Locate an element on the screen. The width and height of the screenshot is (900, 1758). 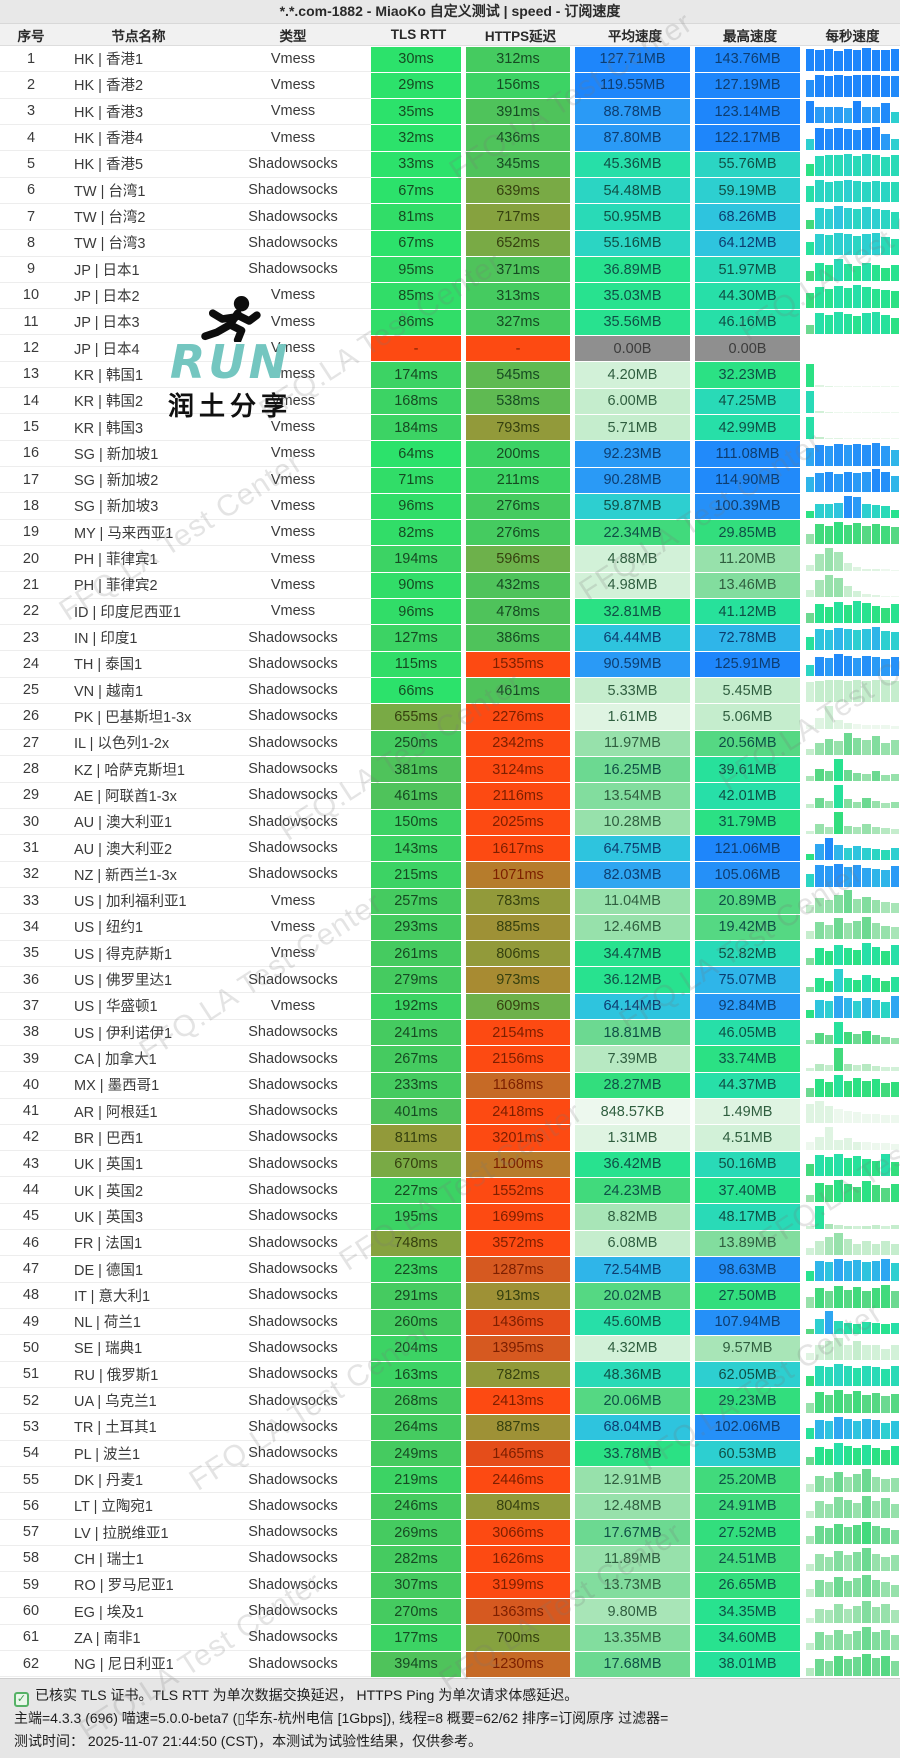
https-latency-cell: 1395ms is located at coordinates (518, 1348).